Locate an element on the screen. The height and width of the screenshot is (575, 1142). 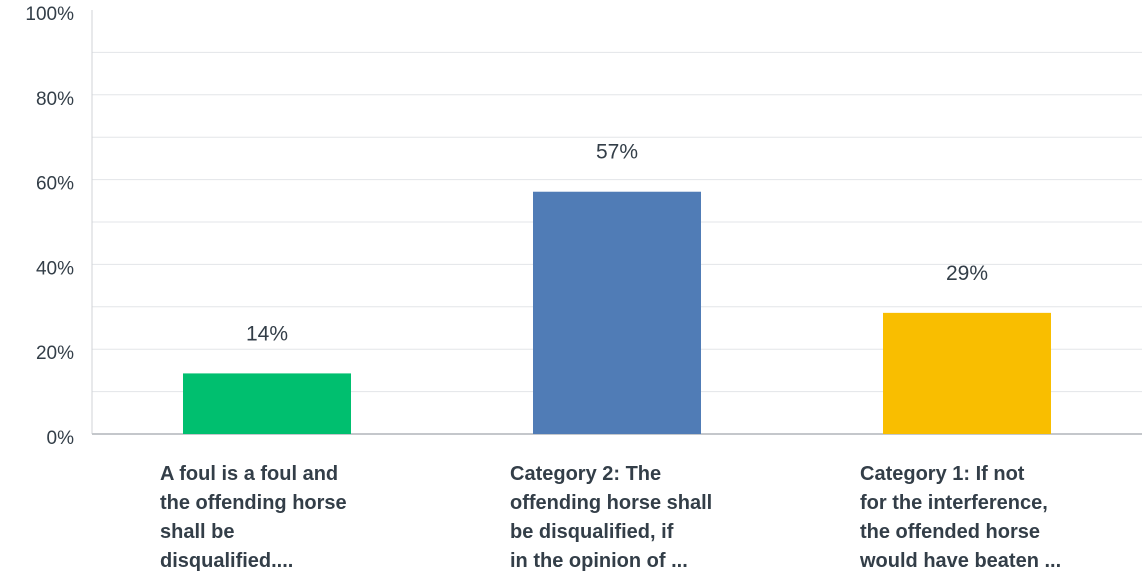
y-tick-label: 0% is located at coordinates (61, 438).